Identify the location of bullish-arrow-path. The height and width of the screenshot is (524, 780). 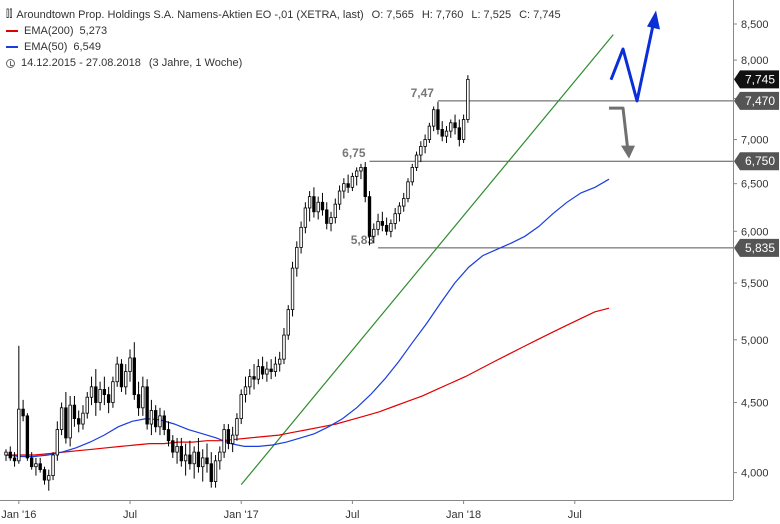
(632, 61).